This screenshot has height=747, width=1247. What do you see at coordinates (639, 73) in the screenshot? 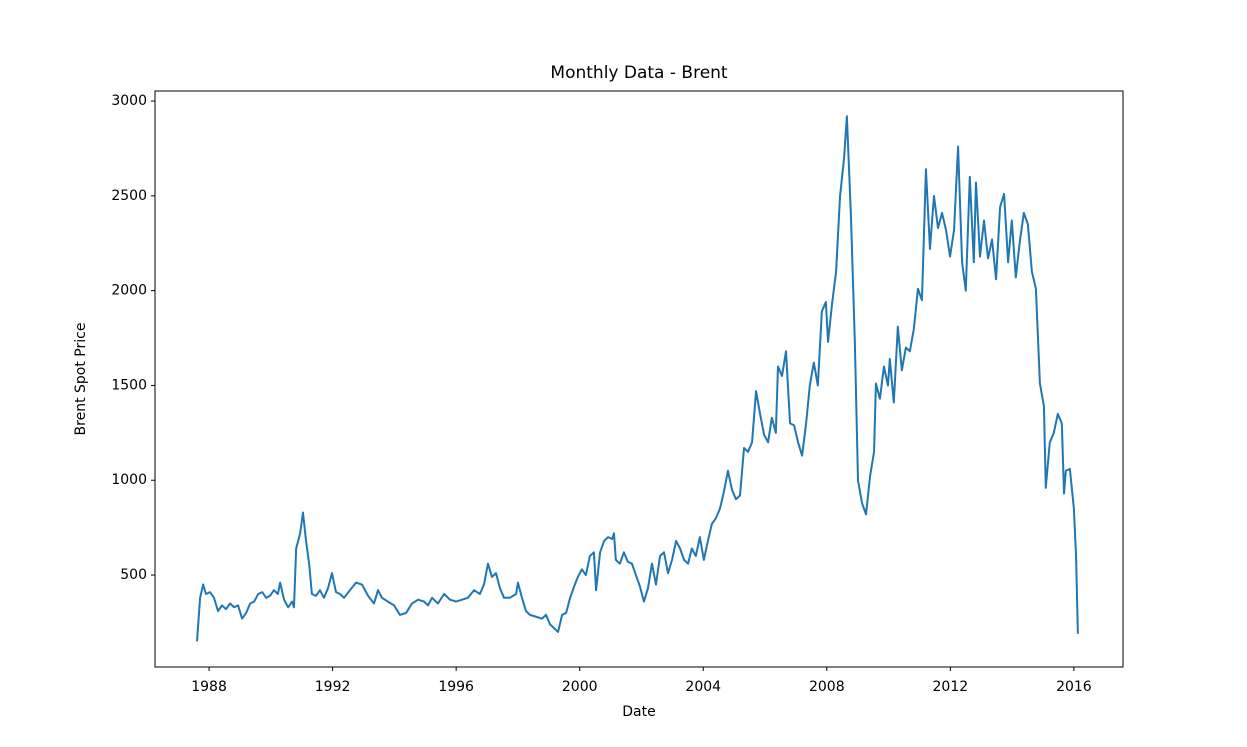
I see `chart-title: Monthly Data - Brent` at bounding box center [639, 73].